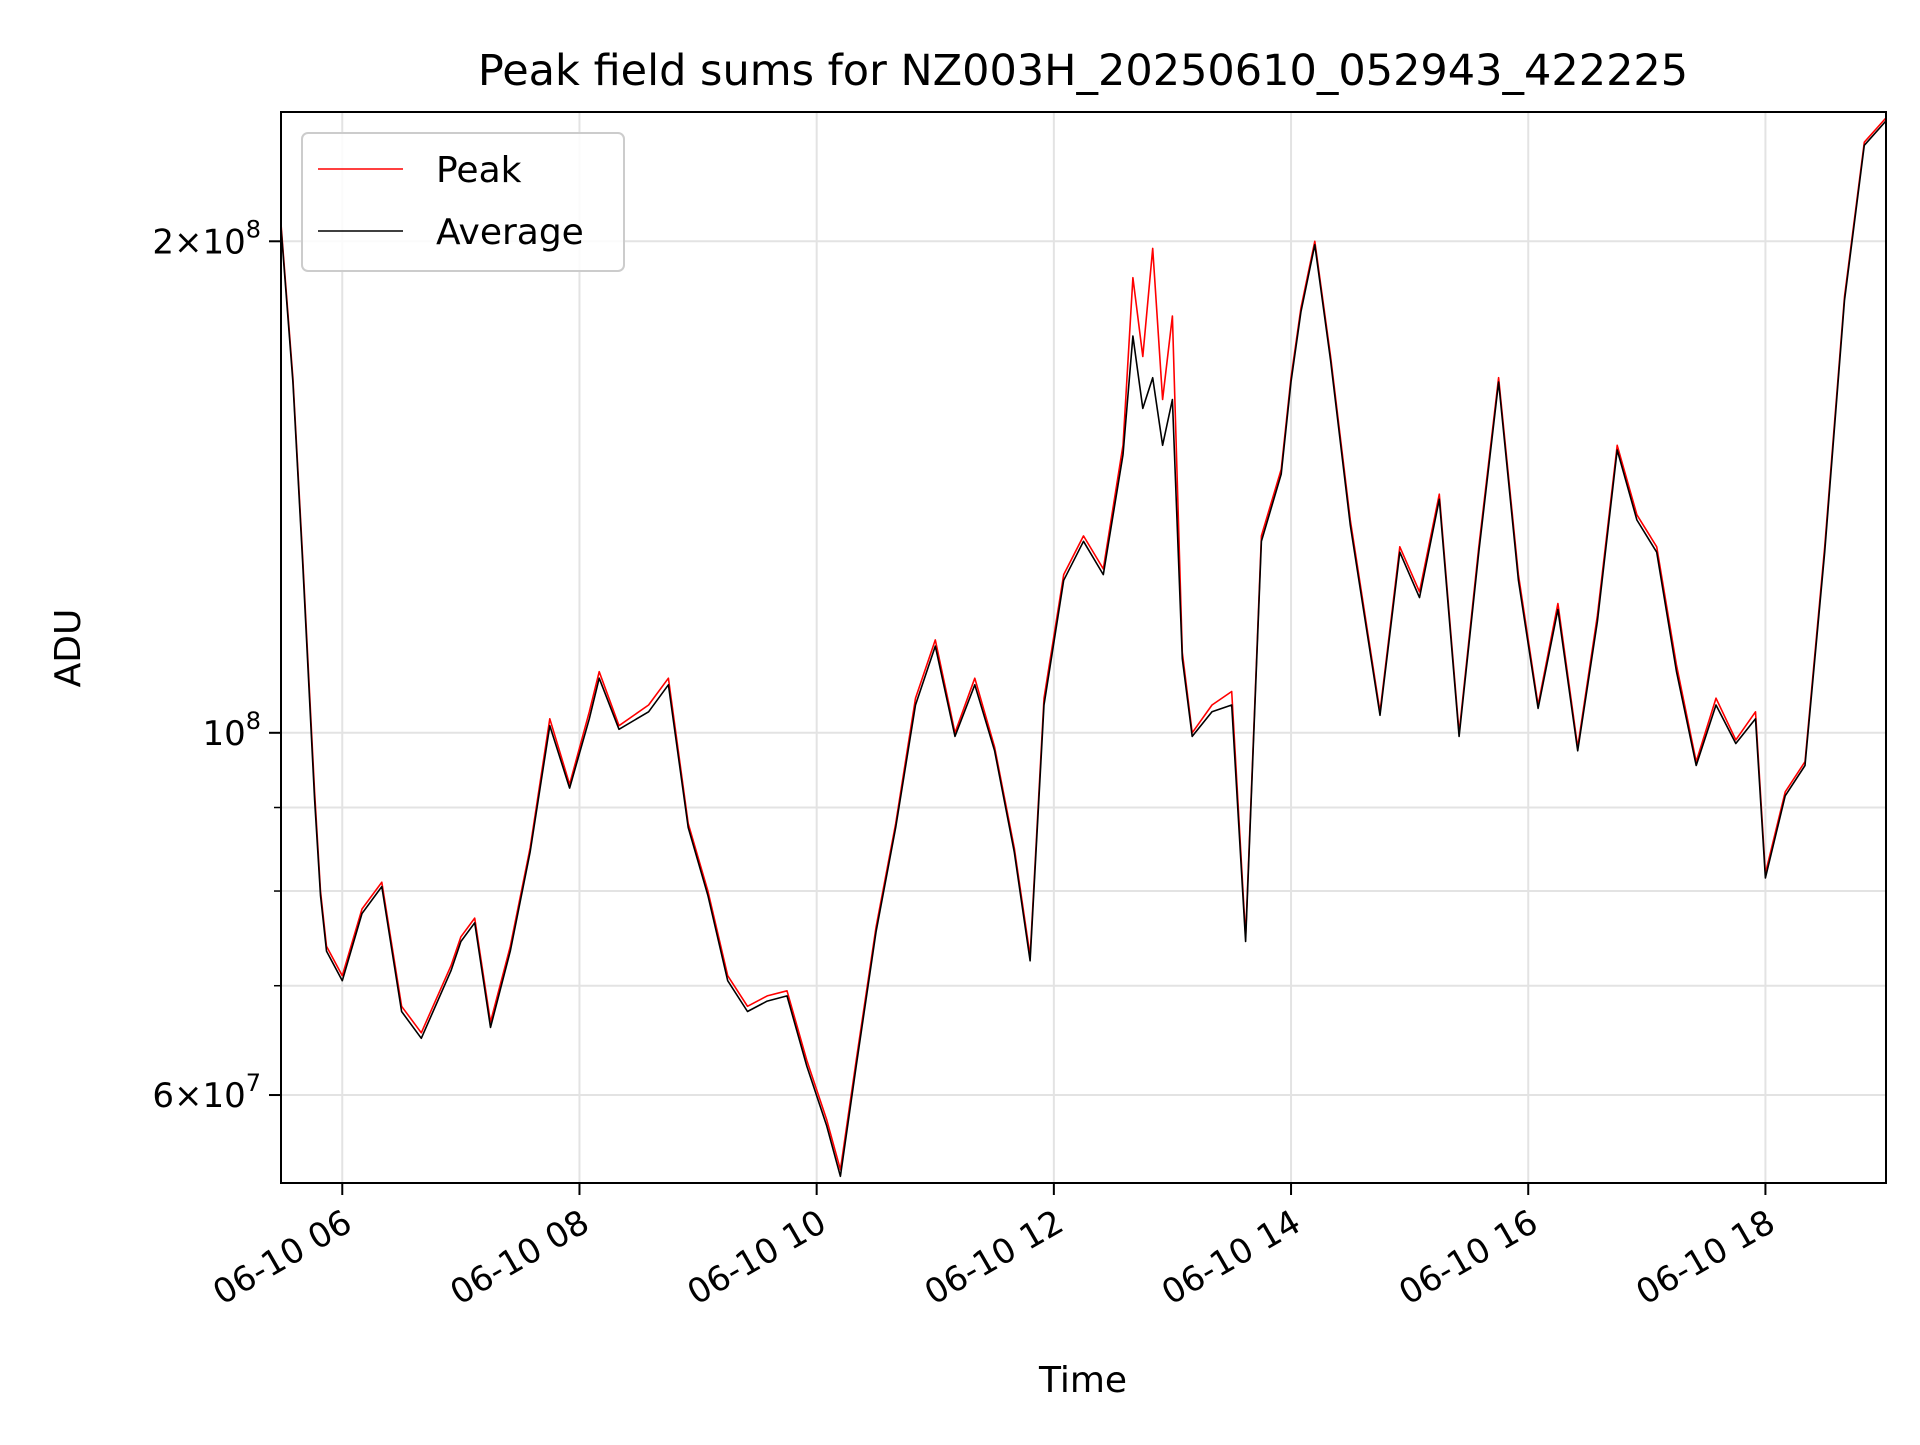 The image size is (1920, 1445). What do you see at coordinates (479, 170) in the screenshot?
I see `legend-label-peak: Peak` at bounding box center [479, 170].